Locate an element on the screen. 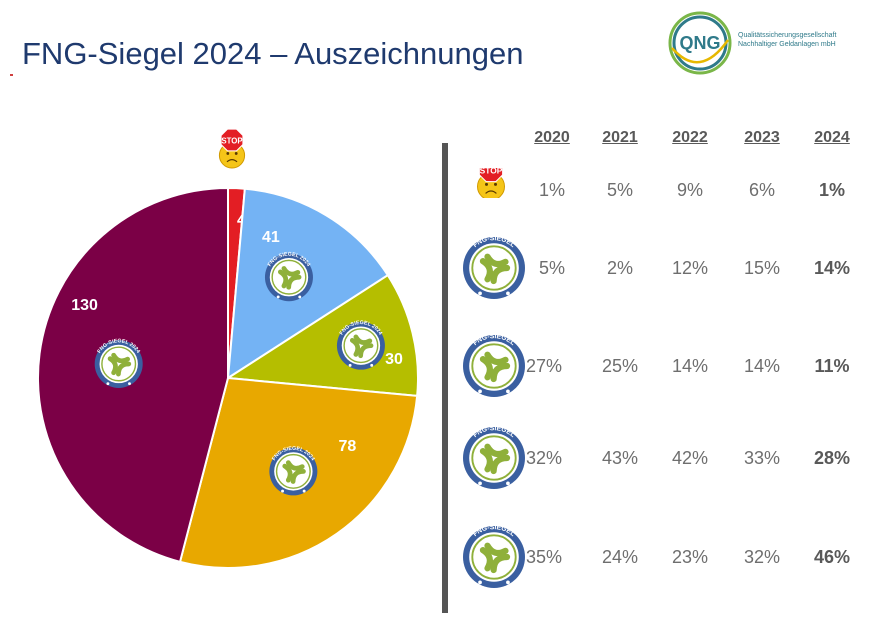  year-header: 2021 is located at coordinates (620, 137).